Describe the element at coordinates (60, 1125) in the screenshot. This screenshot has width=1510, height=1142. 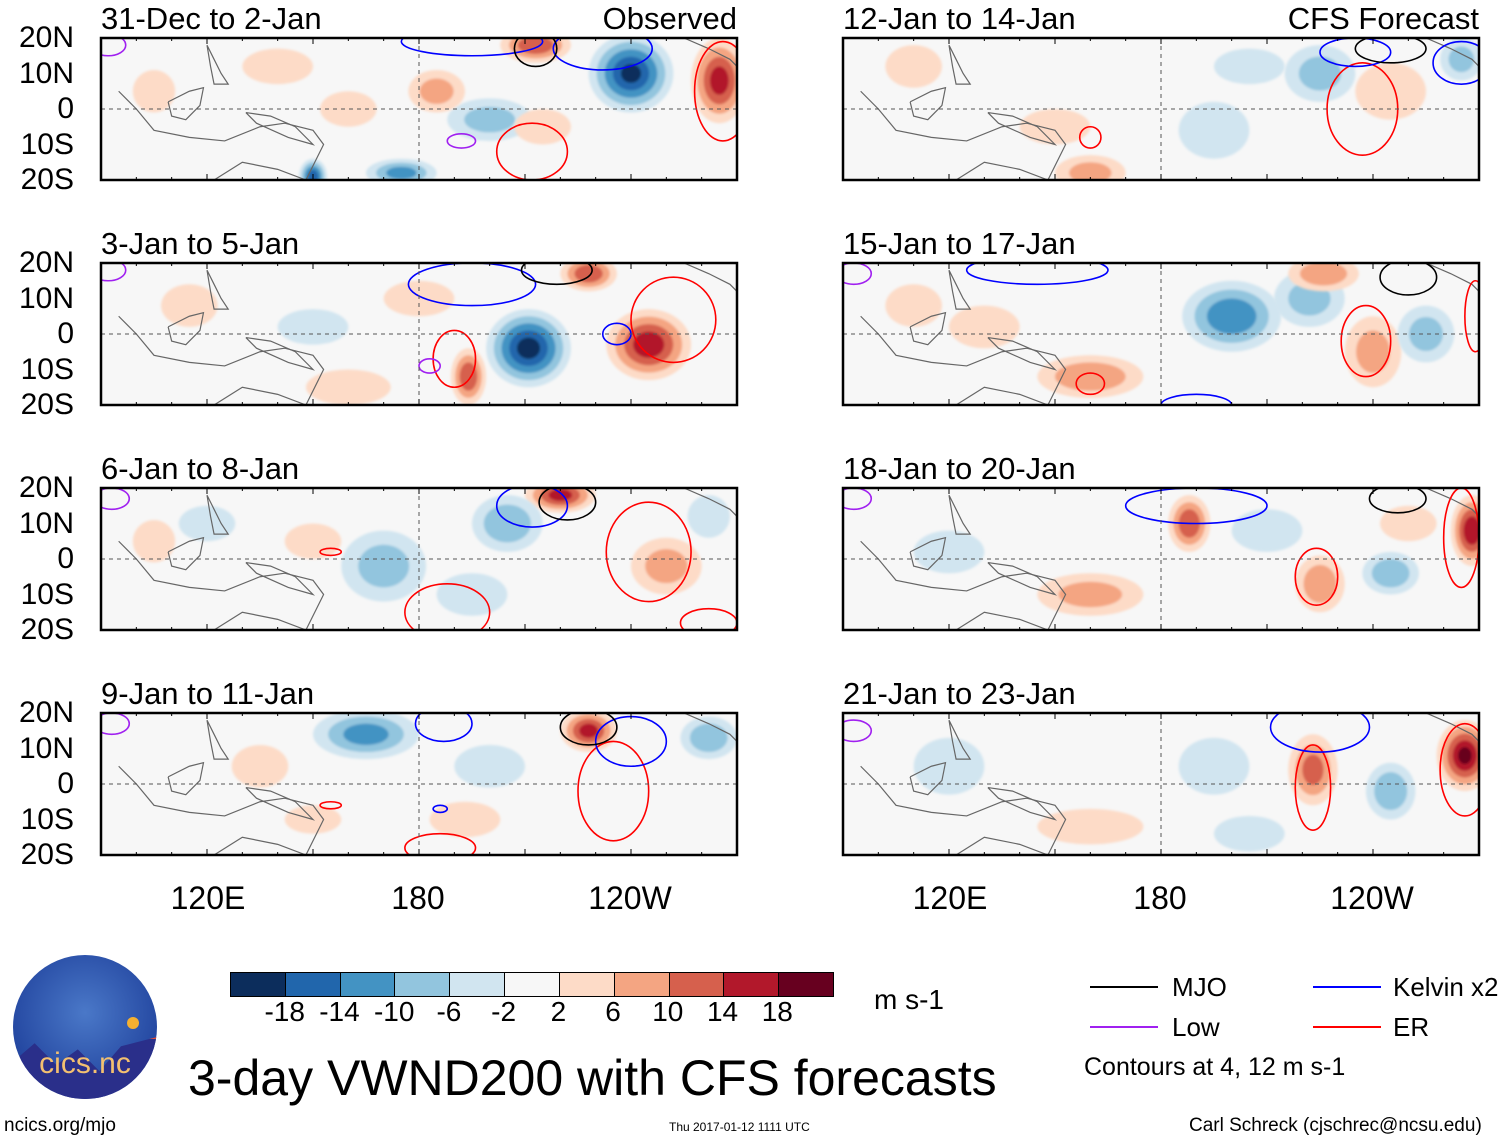
I see `footer-url: ncics.org/mjo` at that location.